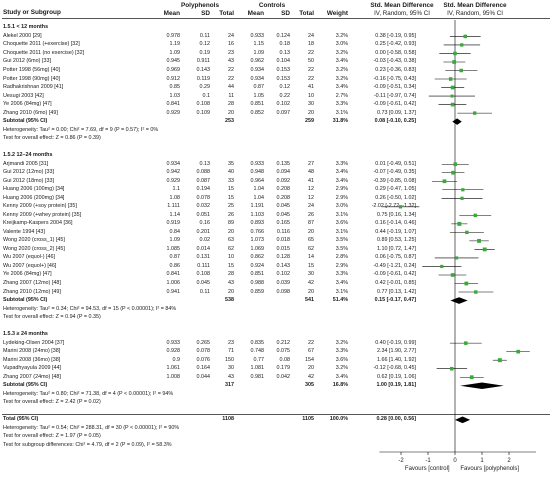  Describe the element at coordinates (231, 291) in the screenshot. I see `cell-n1: 20` at that location.